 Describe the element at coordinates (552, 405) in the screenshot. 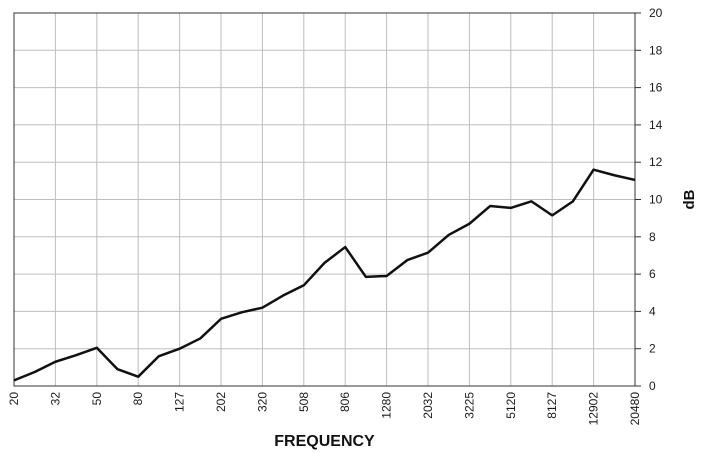

I see `x-tick-label-13: 8127` at that location.